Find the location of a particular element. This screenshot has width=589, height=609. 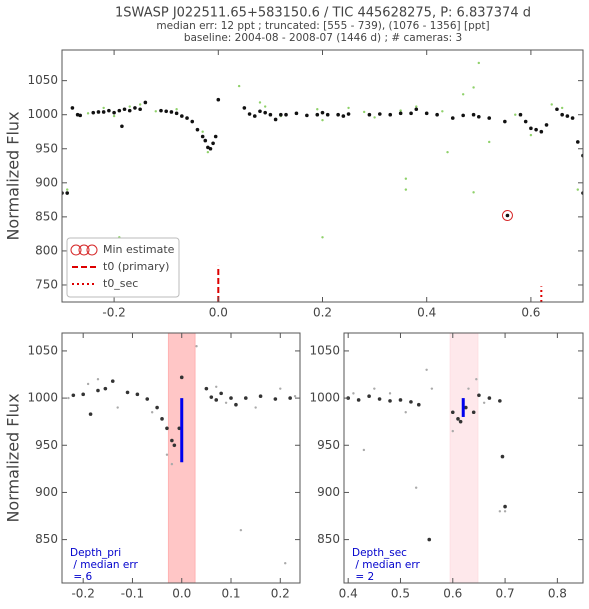

y-tick-label: 750 is located at coordinates (46, 284).